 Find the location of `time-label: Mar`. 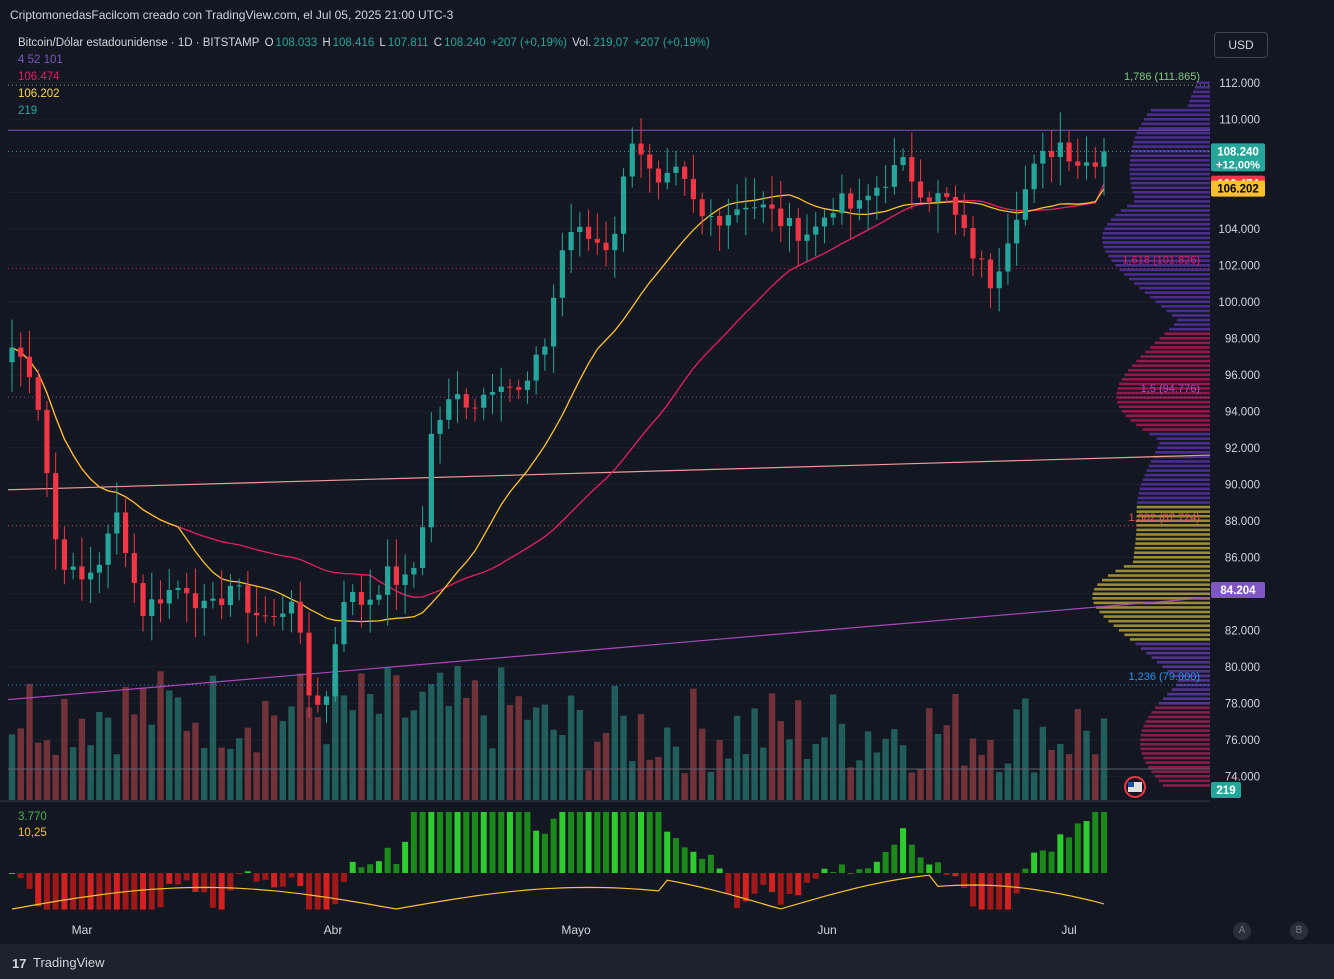

time-label: Mar is located at coordinates (82, 930).